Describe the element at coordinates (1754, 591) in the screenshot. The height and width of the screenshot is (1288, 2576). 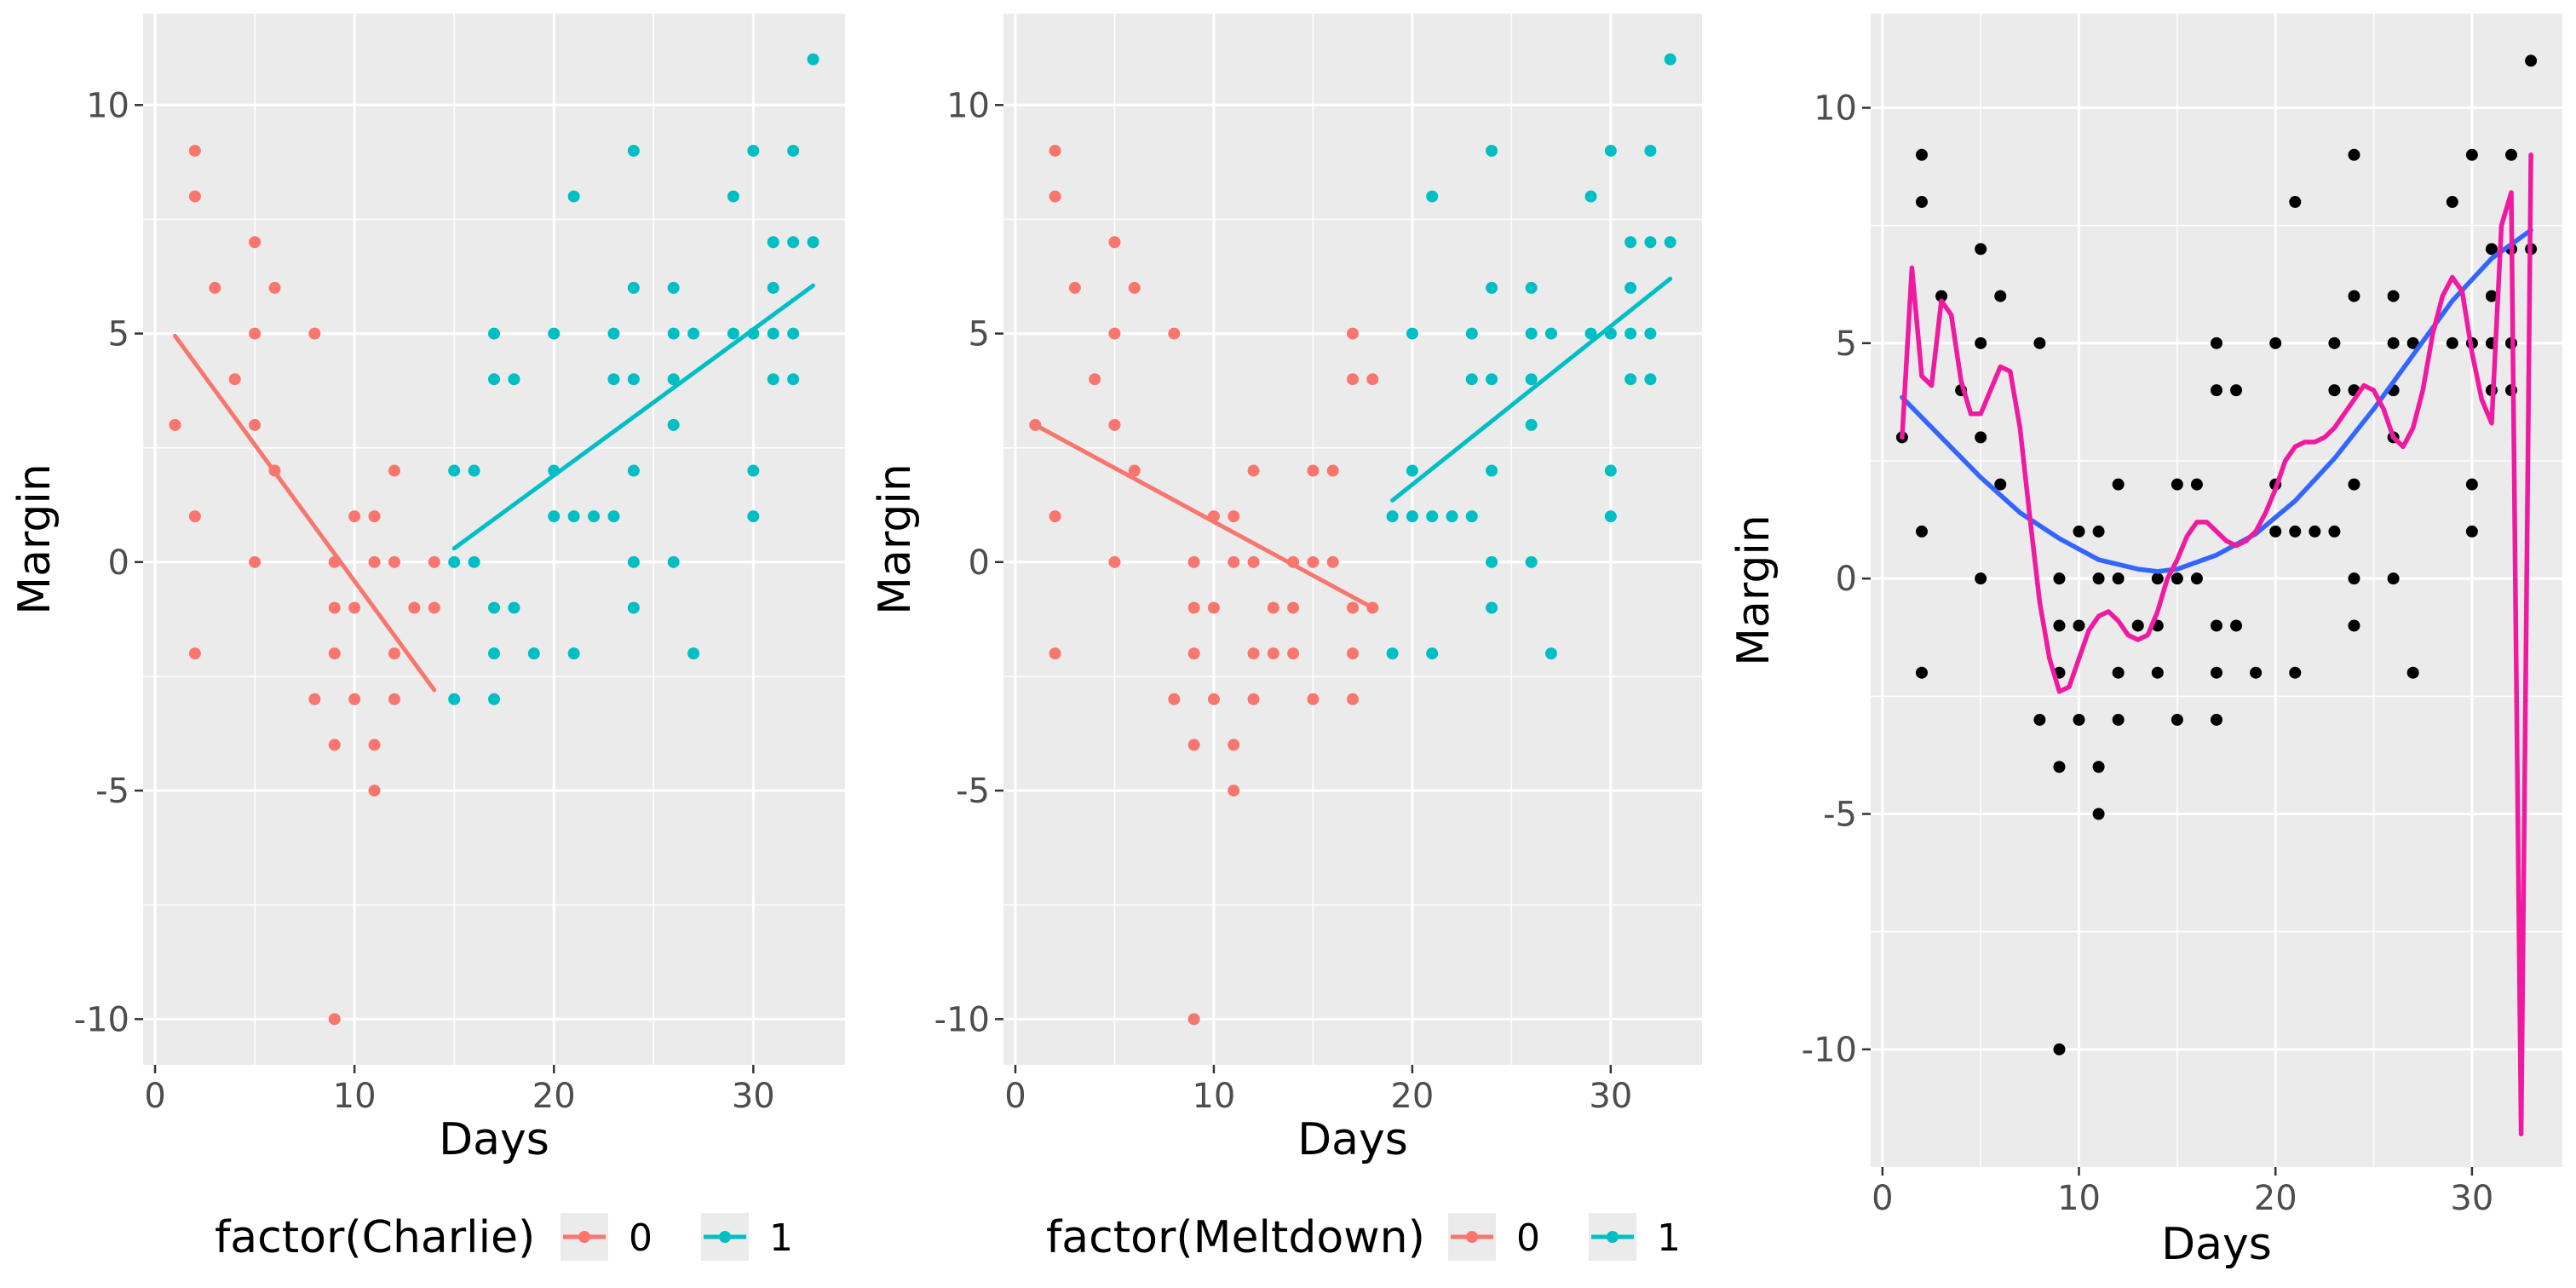
I see `right-y-axis-title: Margin` at that location.